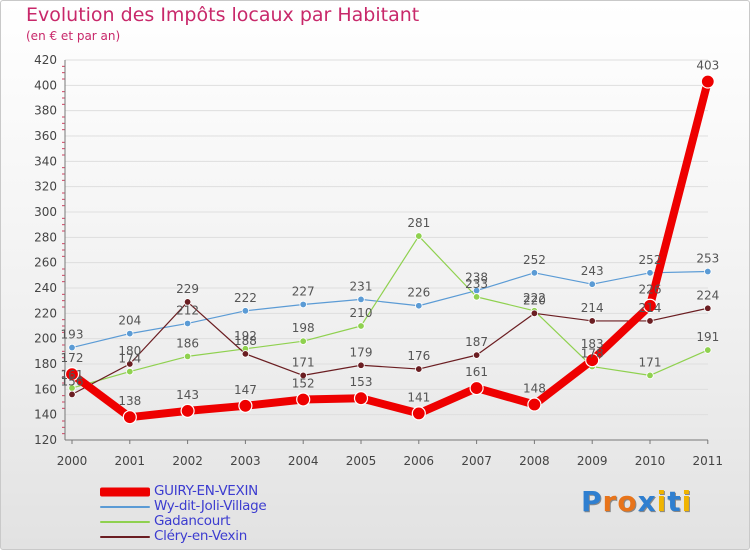 The height and width of the screenshot is (550, 750). I want to click on data-label: 156, so click(72, 381).